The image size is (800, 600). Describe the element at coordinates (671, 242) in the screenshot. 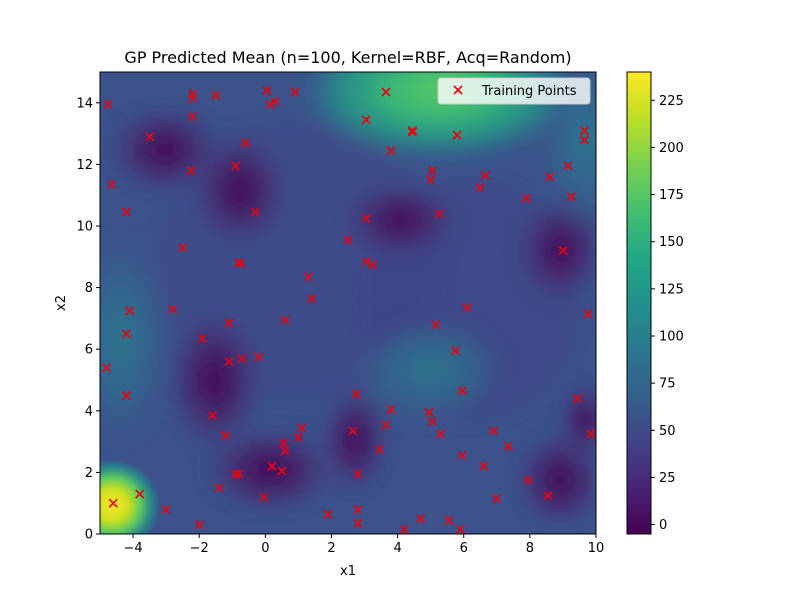

I see `colorbar-tick-label: 150` at that location.